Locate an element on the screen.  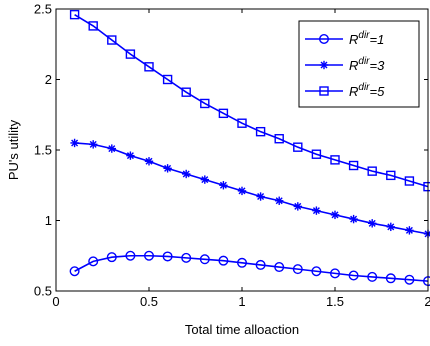
x-tick-label: 1 is located at coordinates (241, 301).